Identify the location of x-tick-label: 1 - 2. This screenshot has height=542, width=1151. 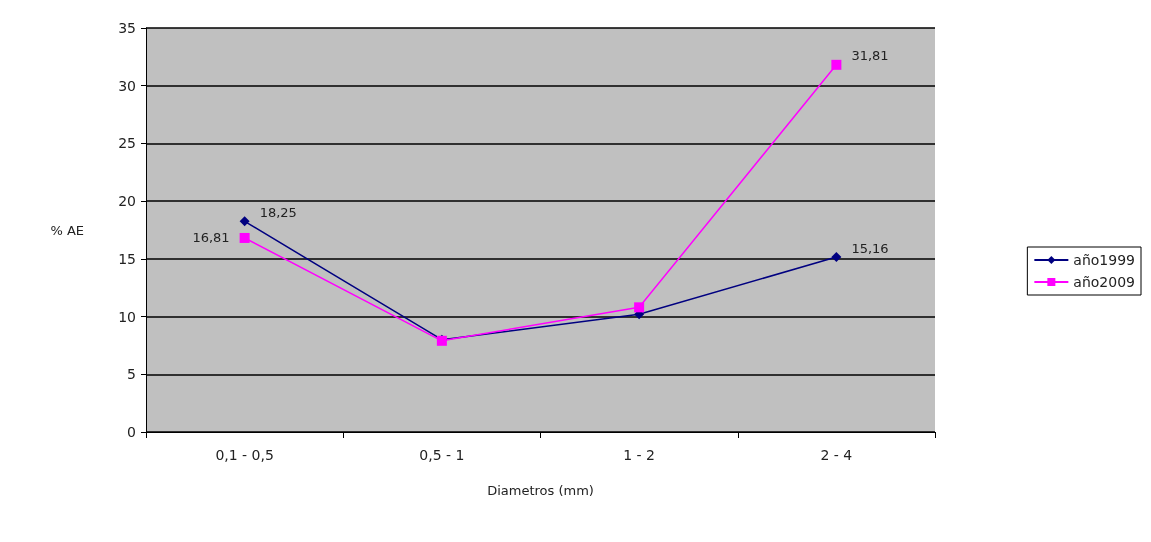
(639, 455).